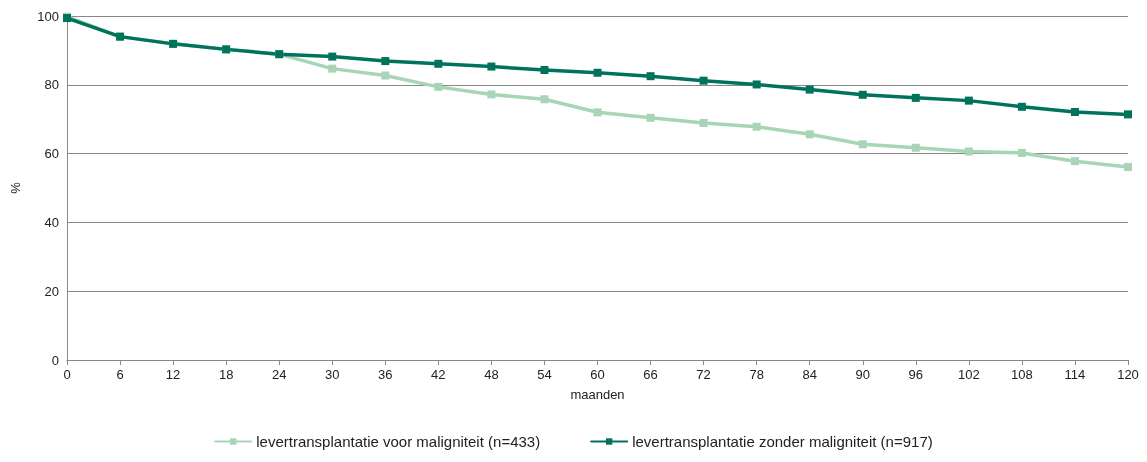 Image resolution: width=1147 pixels, height=462 pixels. Describe the element at coordinates (916, 374) in the screenshot. I see `x-tick-label: 96` at that location.